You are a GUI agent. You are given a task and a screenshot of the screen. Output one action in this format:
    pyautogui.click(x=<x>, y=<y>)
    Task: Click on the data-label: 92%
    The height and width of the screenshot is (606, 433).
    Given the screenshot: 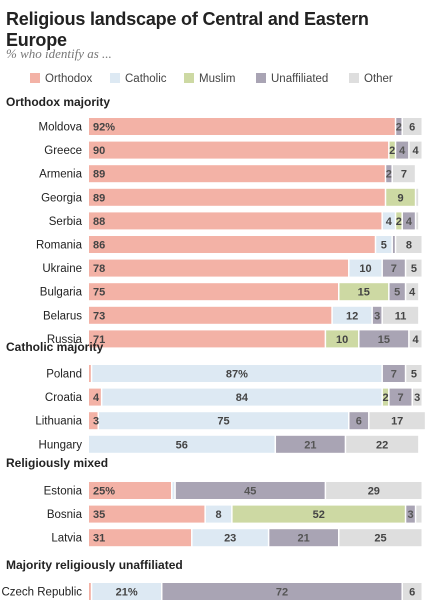 What is the action you would take?
    pyautogui.click(x=104, y=128)
    